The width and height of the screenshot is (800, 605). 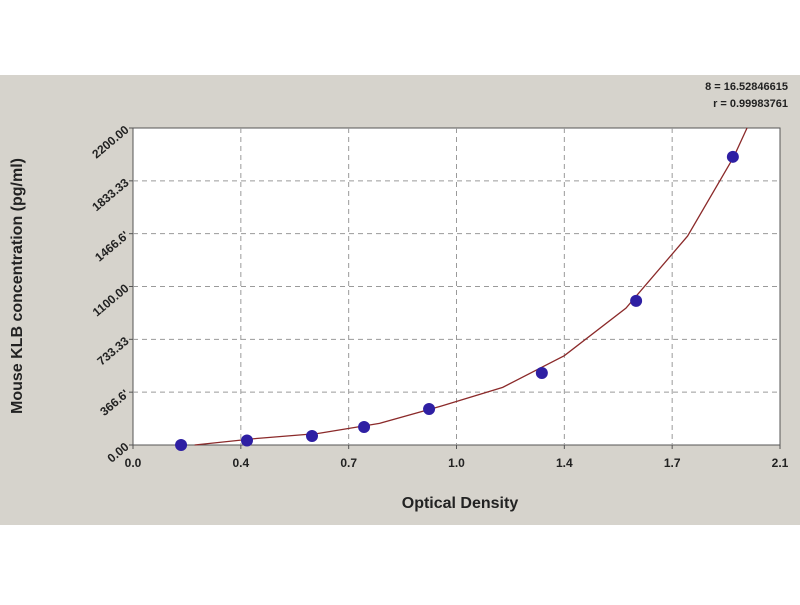 I want to click on x-tick-label: 1.7, so click(x=672, y=463).